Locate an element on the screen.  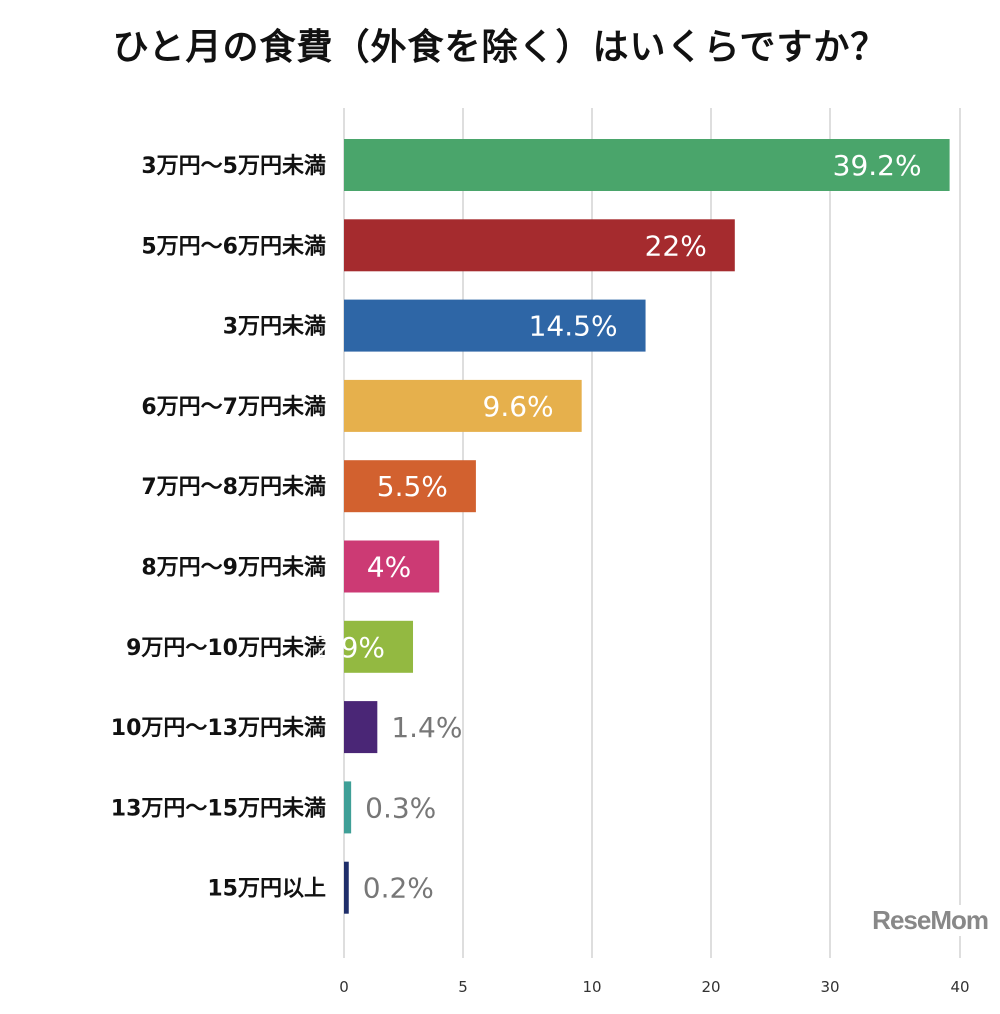
chart-title: ひと月の食費（外食を除く）はいくらですか？ is located at coordinates (500, 47).